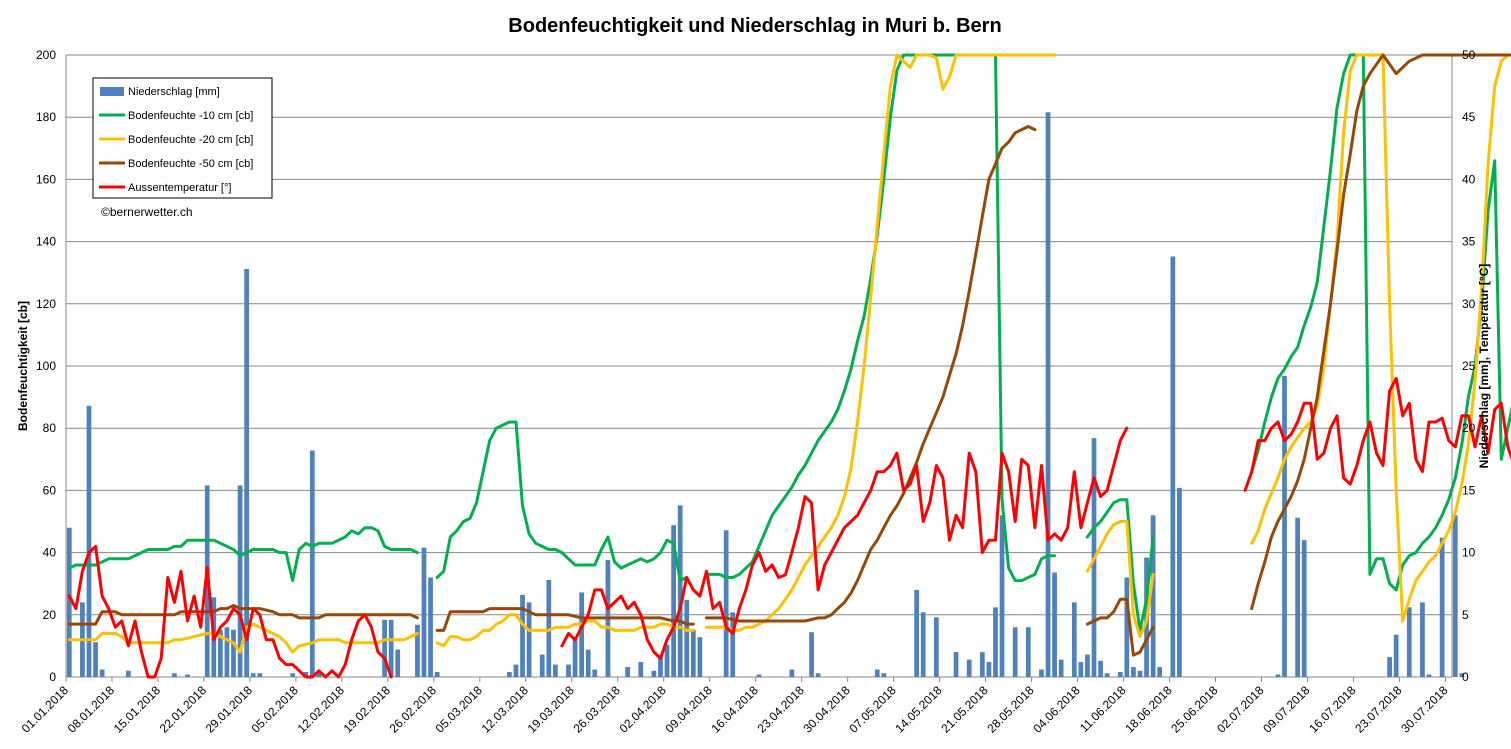  What do you see at coordinates (23, 366) in the screenshot?
I see `left-axis-title: Bodenfeuchtigkeit [cb]` at bounding box center [23, 366].